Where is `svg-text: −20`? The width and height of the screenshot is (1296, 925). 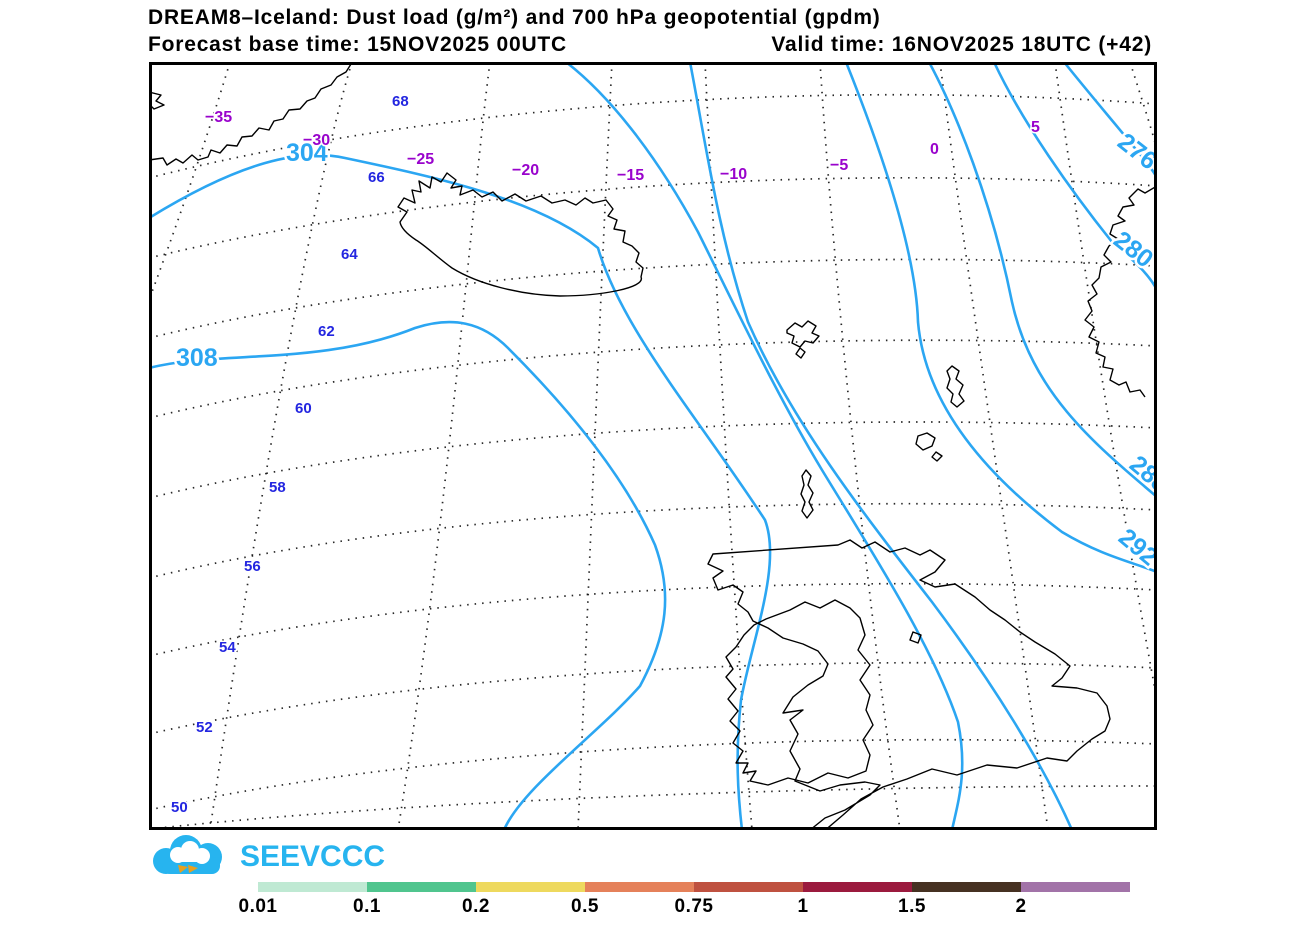
svg-text: −20 is located at coordinates (525, 170).